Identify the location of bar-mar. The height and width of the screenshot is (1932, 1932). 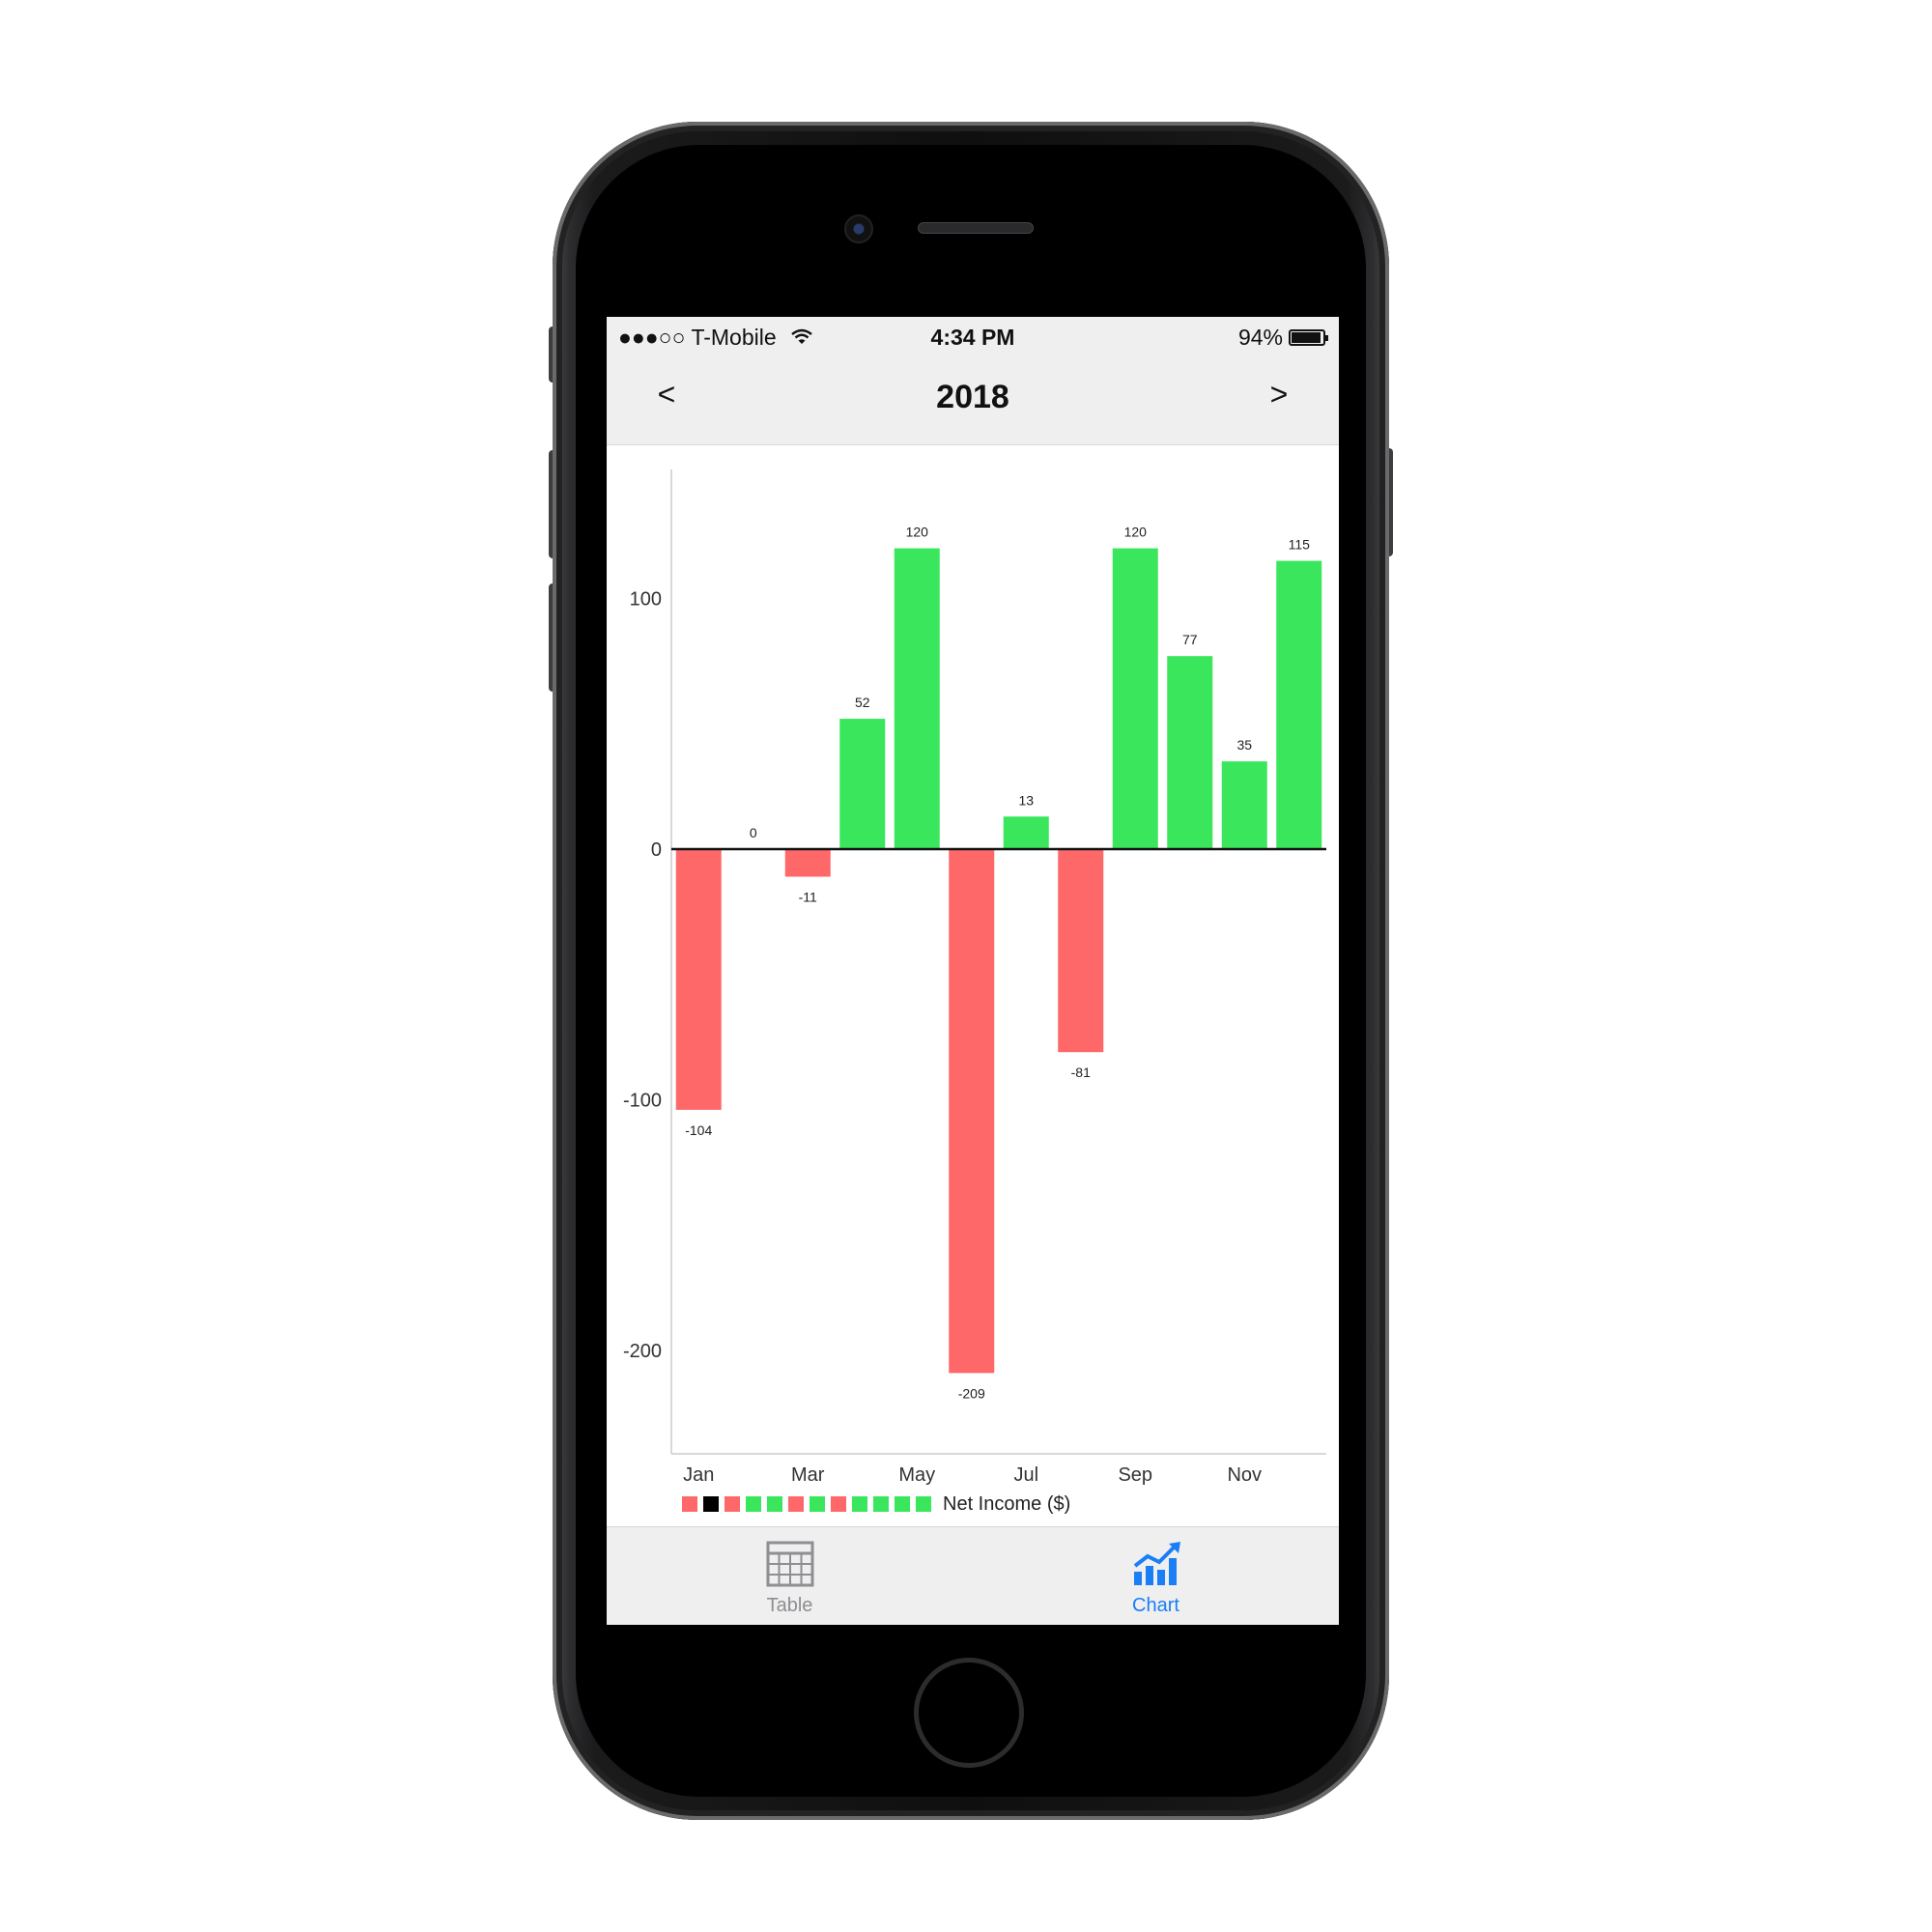
(807, 863).